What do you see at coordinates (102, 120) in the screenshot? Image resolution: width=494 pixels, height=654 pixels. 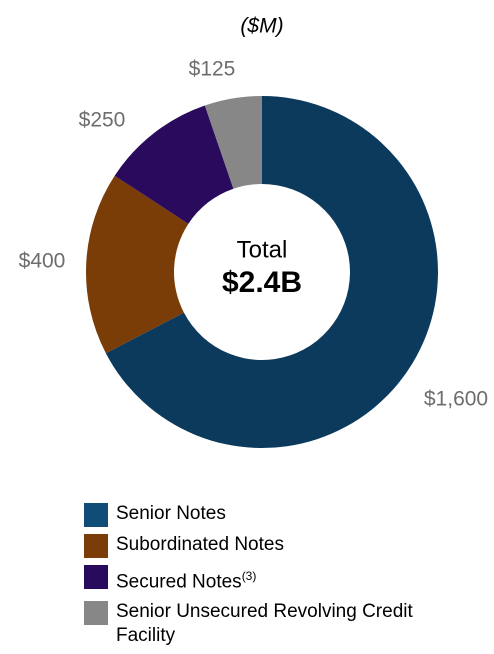 I see `data-label: $250` at bounding box center [102, 120].